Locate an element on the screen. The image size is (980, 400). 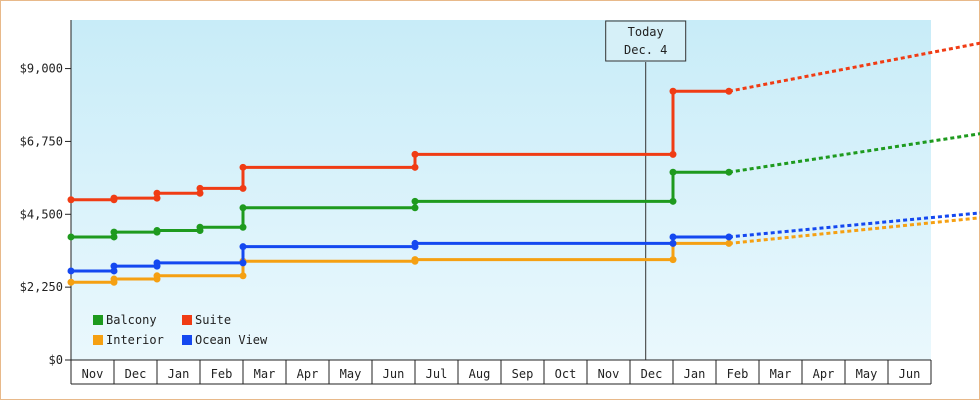
legend-swatch-interior is located at coordinates (98, 340).